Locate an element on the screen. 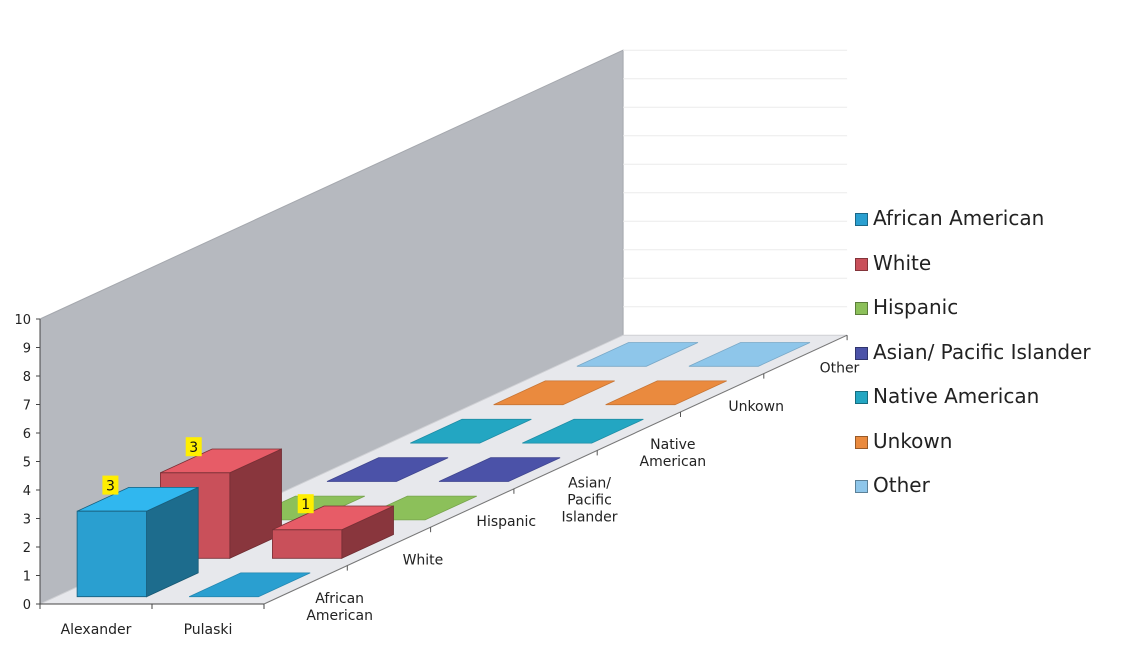 The width and height of the screenshot is (1133, 662). legend-label: White is located at coordinates (902, 262).